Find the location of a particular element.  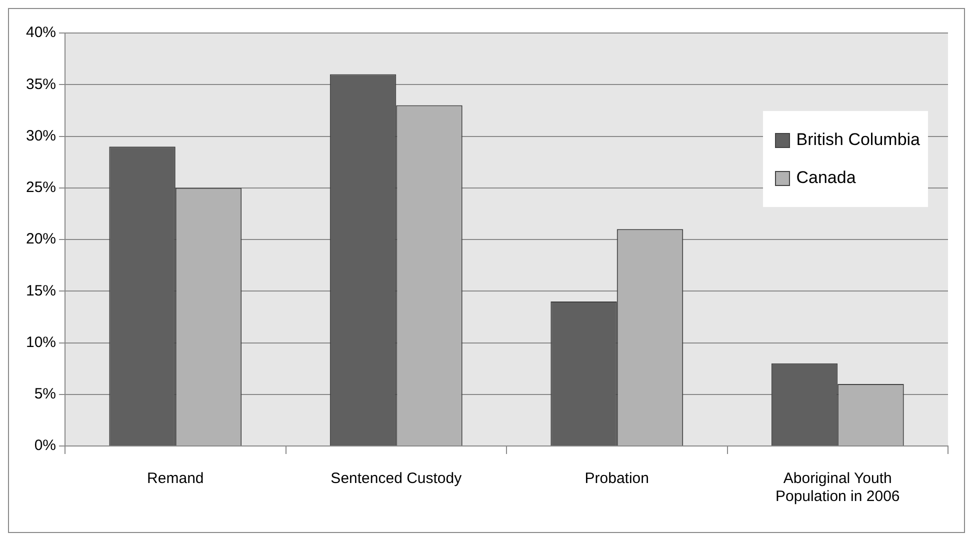

y-tick-label: 10% is located at coordinates (41, 342).